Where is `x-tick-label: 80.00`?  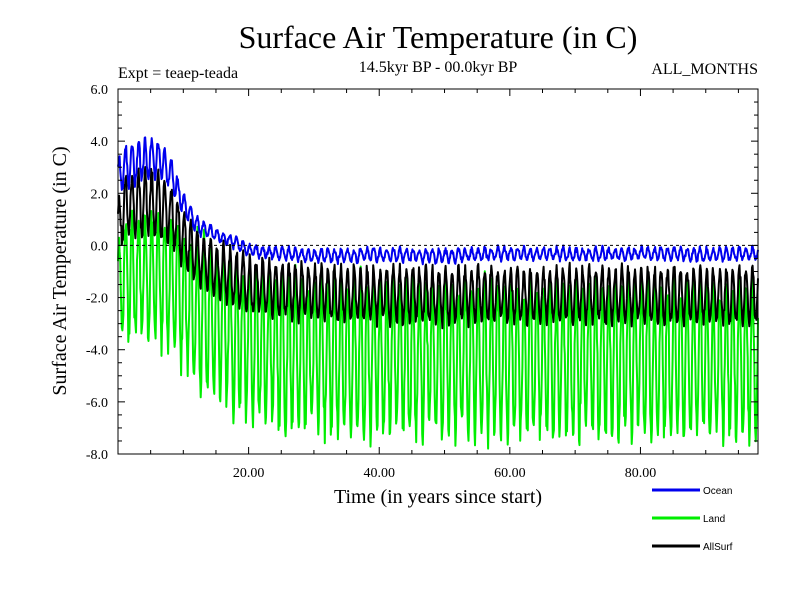
x-tick-label: 80.00 is located at coordinates (641, 473).